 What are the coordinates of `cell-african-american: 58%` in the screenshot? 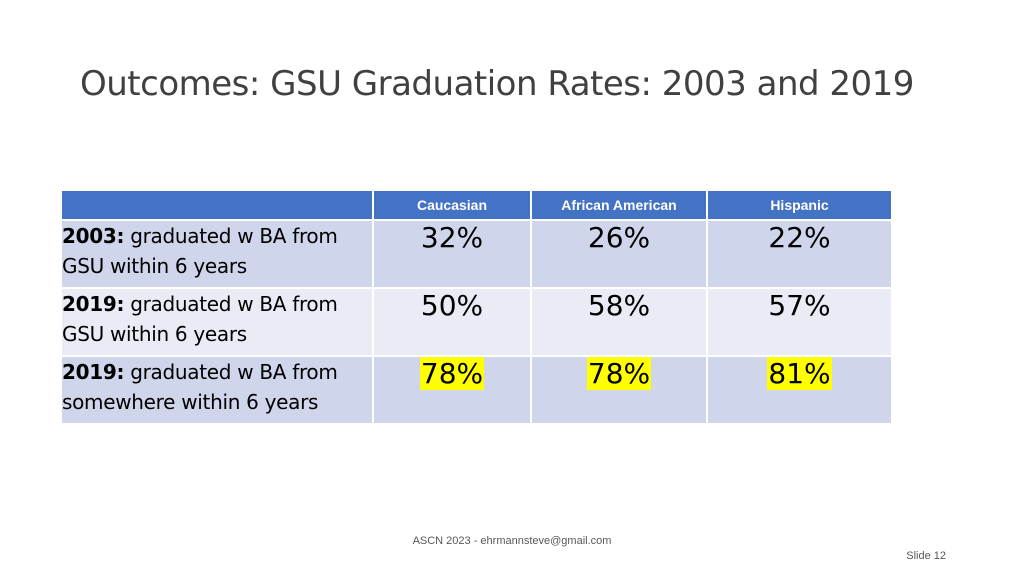 It's located at (619, 322).